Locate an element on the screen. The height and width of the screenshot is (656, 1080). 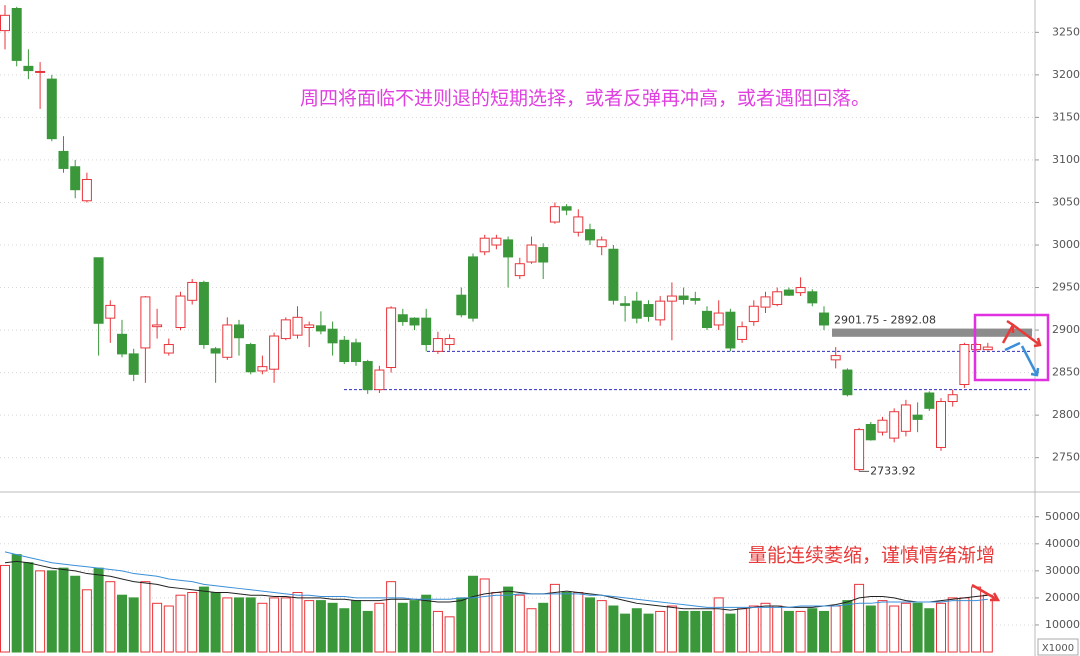
y-tick-label: 2900 is located at coordinates (1066, 329).